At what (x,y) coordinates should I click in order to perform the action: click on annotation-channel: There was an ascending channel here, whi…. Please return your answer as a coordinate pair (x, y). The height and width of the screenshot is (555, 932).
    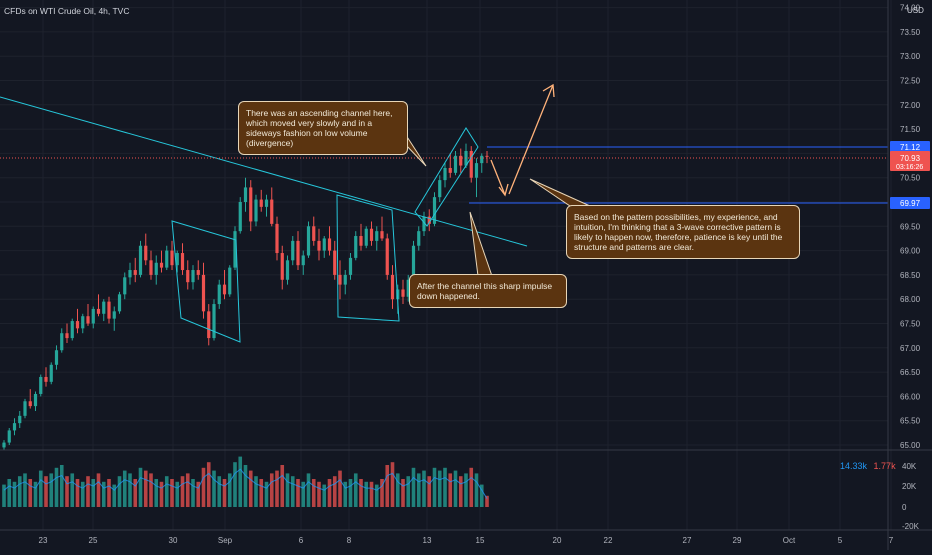
    Looking at the image, I should click on (323, 128).